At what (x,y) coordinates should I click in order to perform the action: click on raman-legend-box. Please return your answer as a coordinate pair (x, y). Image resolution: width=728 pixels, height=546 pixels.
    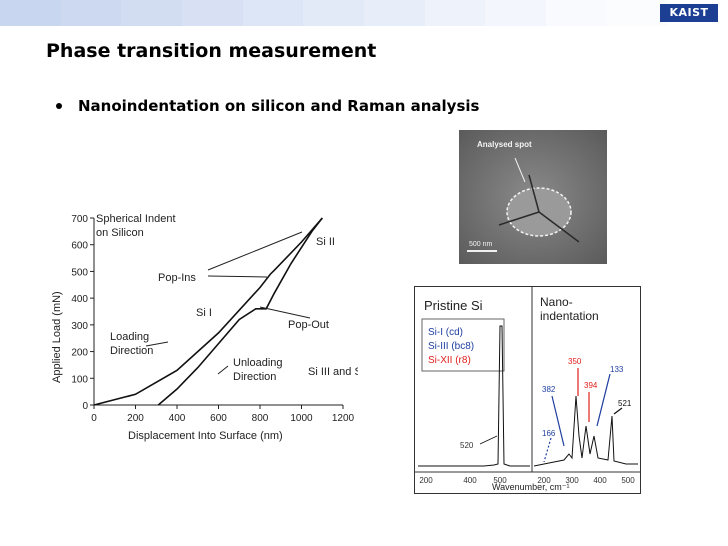
    Looking at the image, I should click on (463, 345).